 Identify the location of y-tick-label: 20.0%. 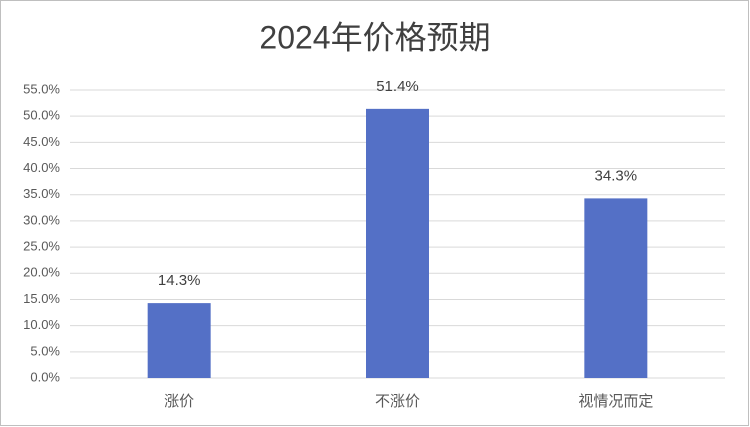
(41, 272).